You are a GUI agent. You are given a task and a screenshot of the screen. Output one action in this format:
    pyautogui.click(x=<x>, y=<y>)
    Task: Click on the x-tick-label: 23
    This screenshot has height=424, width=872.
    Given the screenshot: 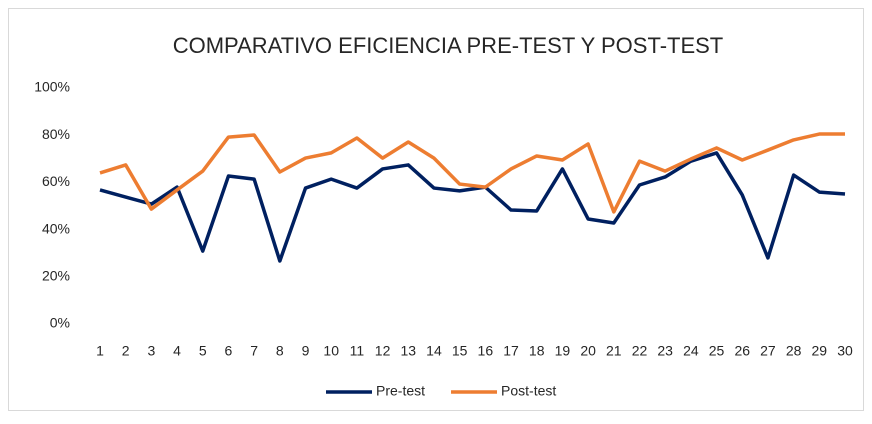 What is the action you would take?
    pyautogui.click(x=665, y=351)
    